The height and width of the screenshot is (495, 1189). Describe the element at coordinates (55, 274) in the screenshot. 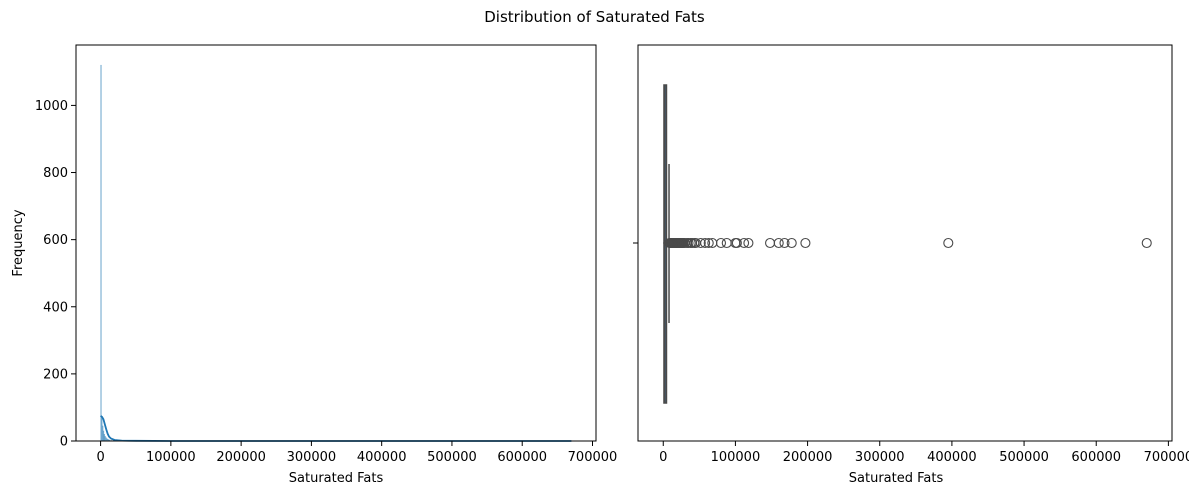

I see `histogram-y-ticks: 0 200 400 600 800 1000` at that location.